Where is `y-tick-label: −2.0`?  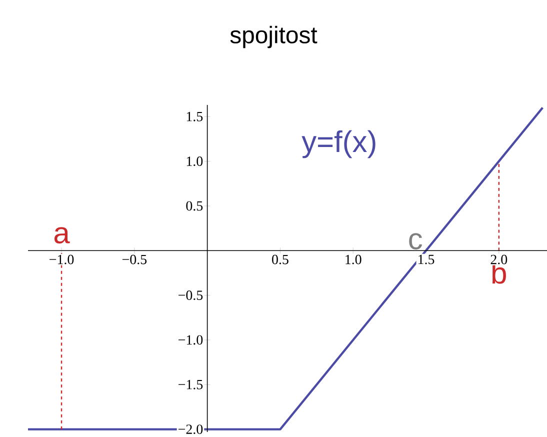
y-tick-label: −2.0 is located at coordinates (190, 429).